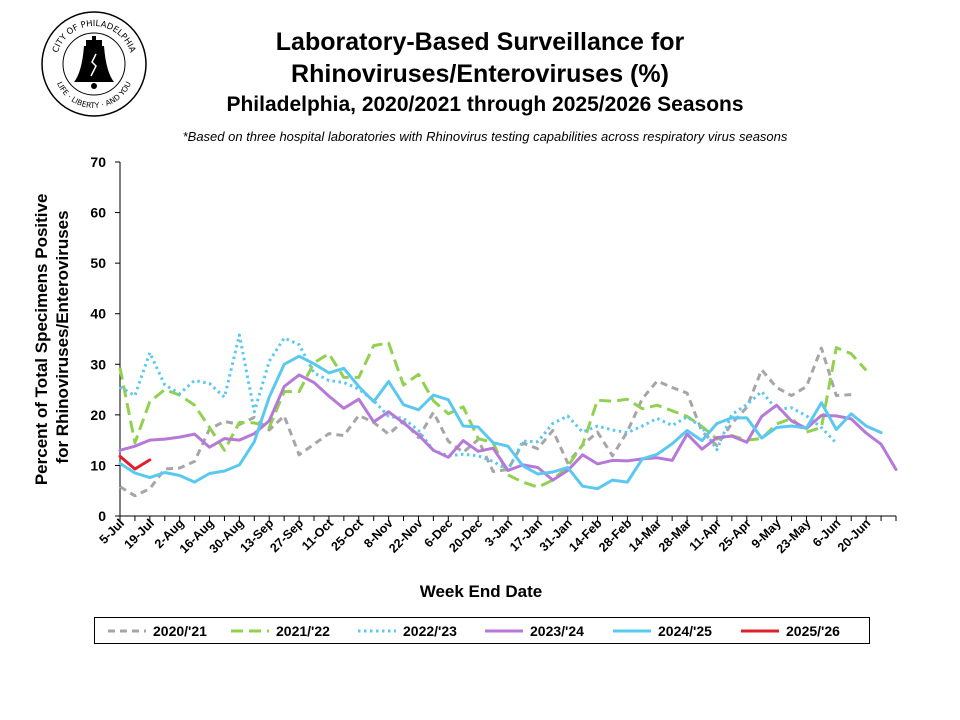  What do you see at coordinates (826, 532) in the screenshot?
I see `x-tick-label: 6-Jun` at bounding box center [826, 532].